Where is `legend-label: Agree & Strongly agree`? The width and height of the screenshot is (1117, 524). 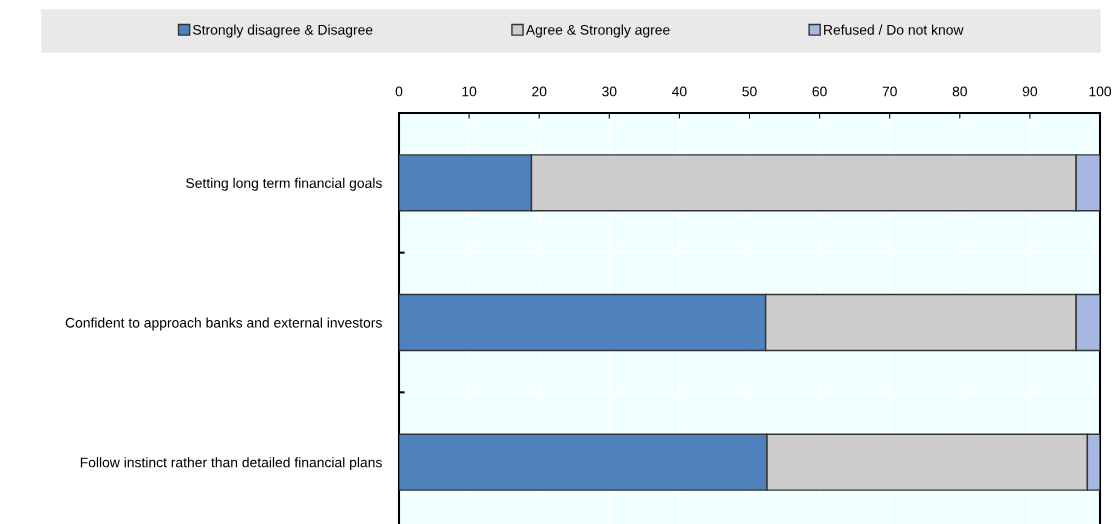
legend-label: Agree & Strongly agree is located at coordinates (597, 31).